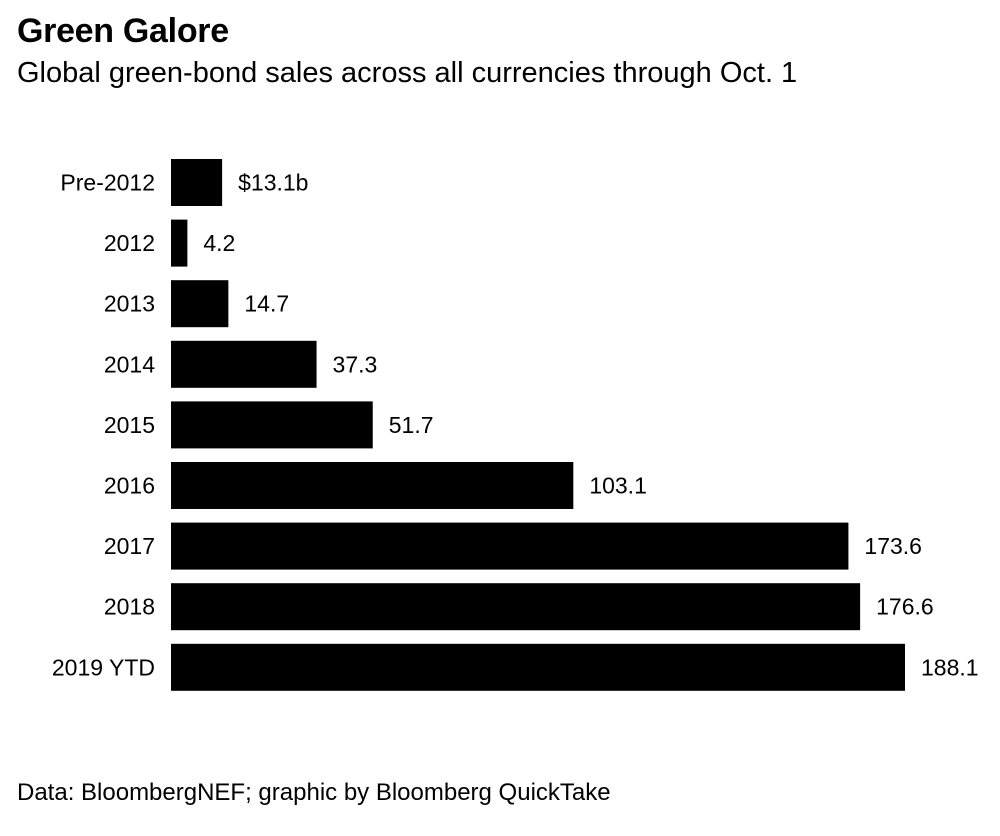  Describe the element at coordinates (129, 364) in the screenshot. I see `category-label: 2014` at that location.